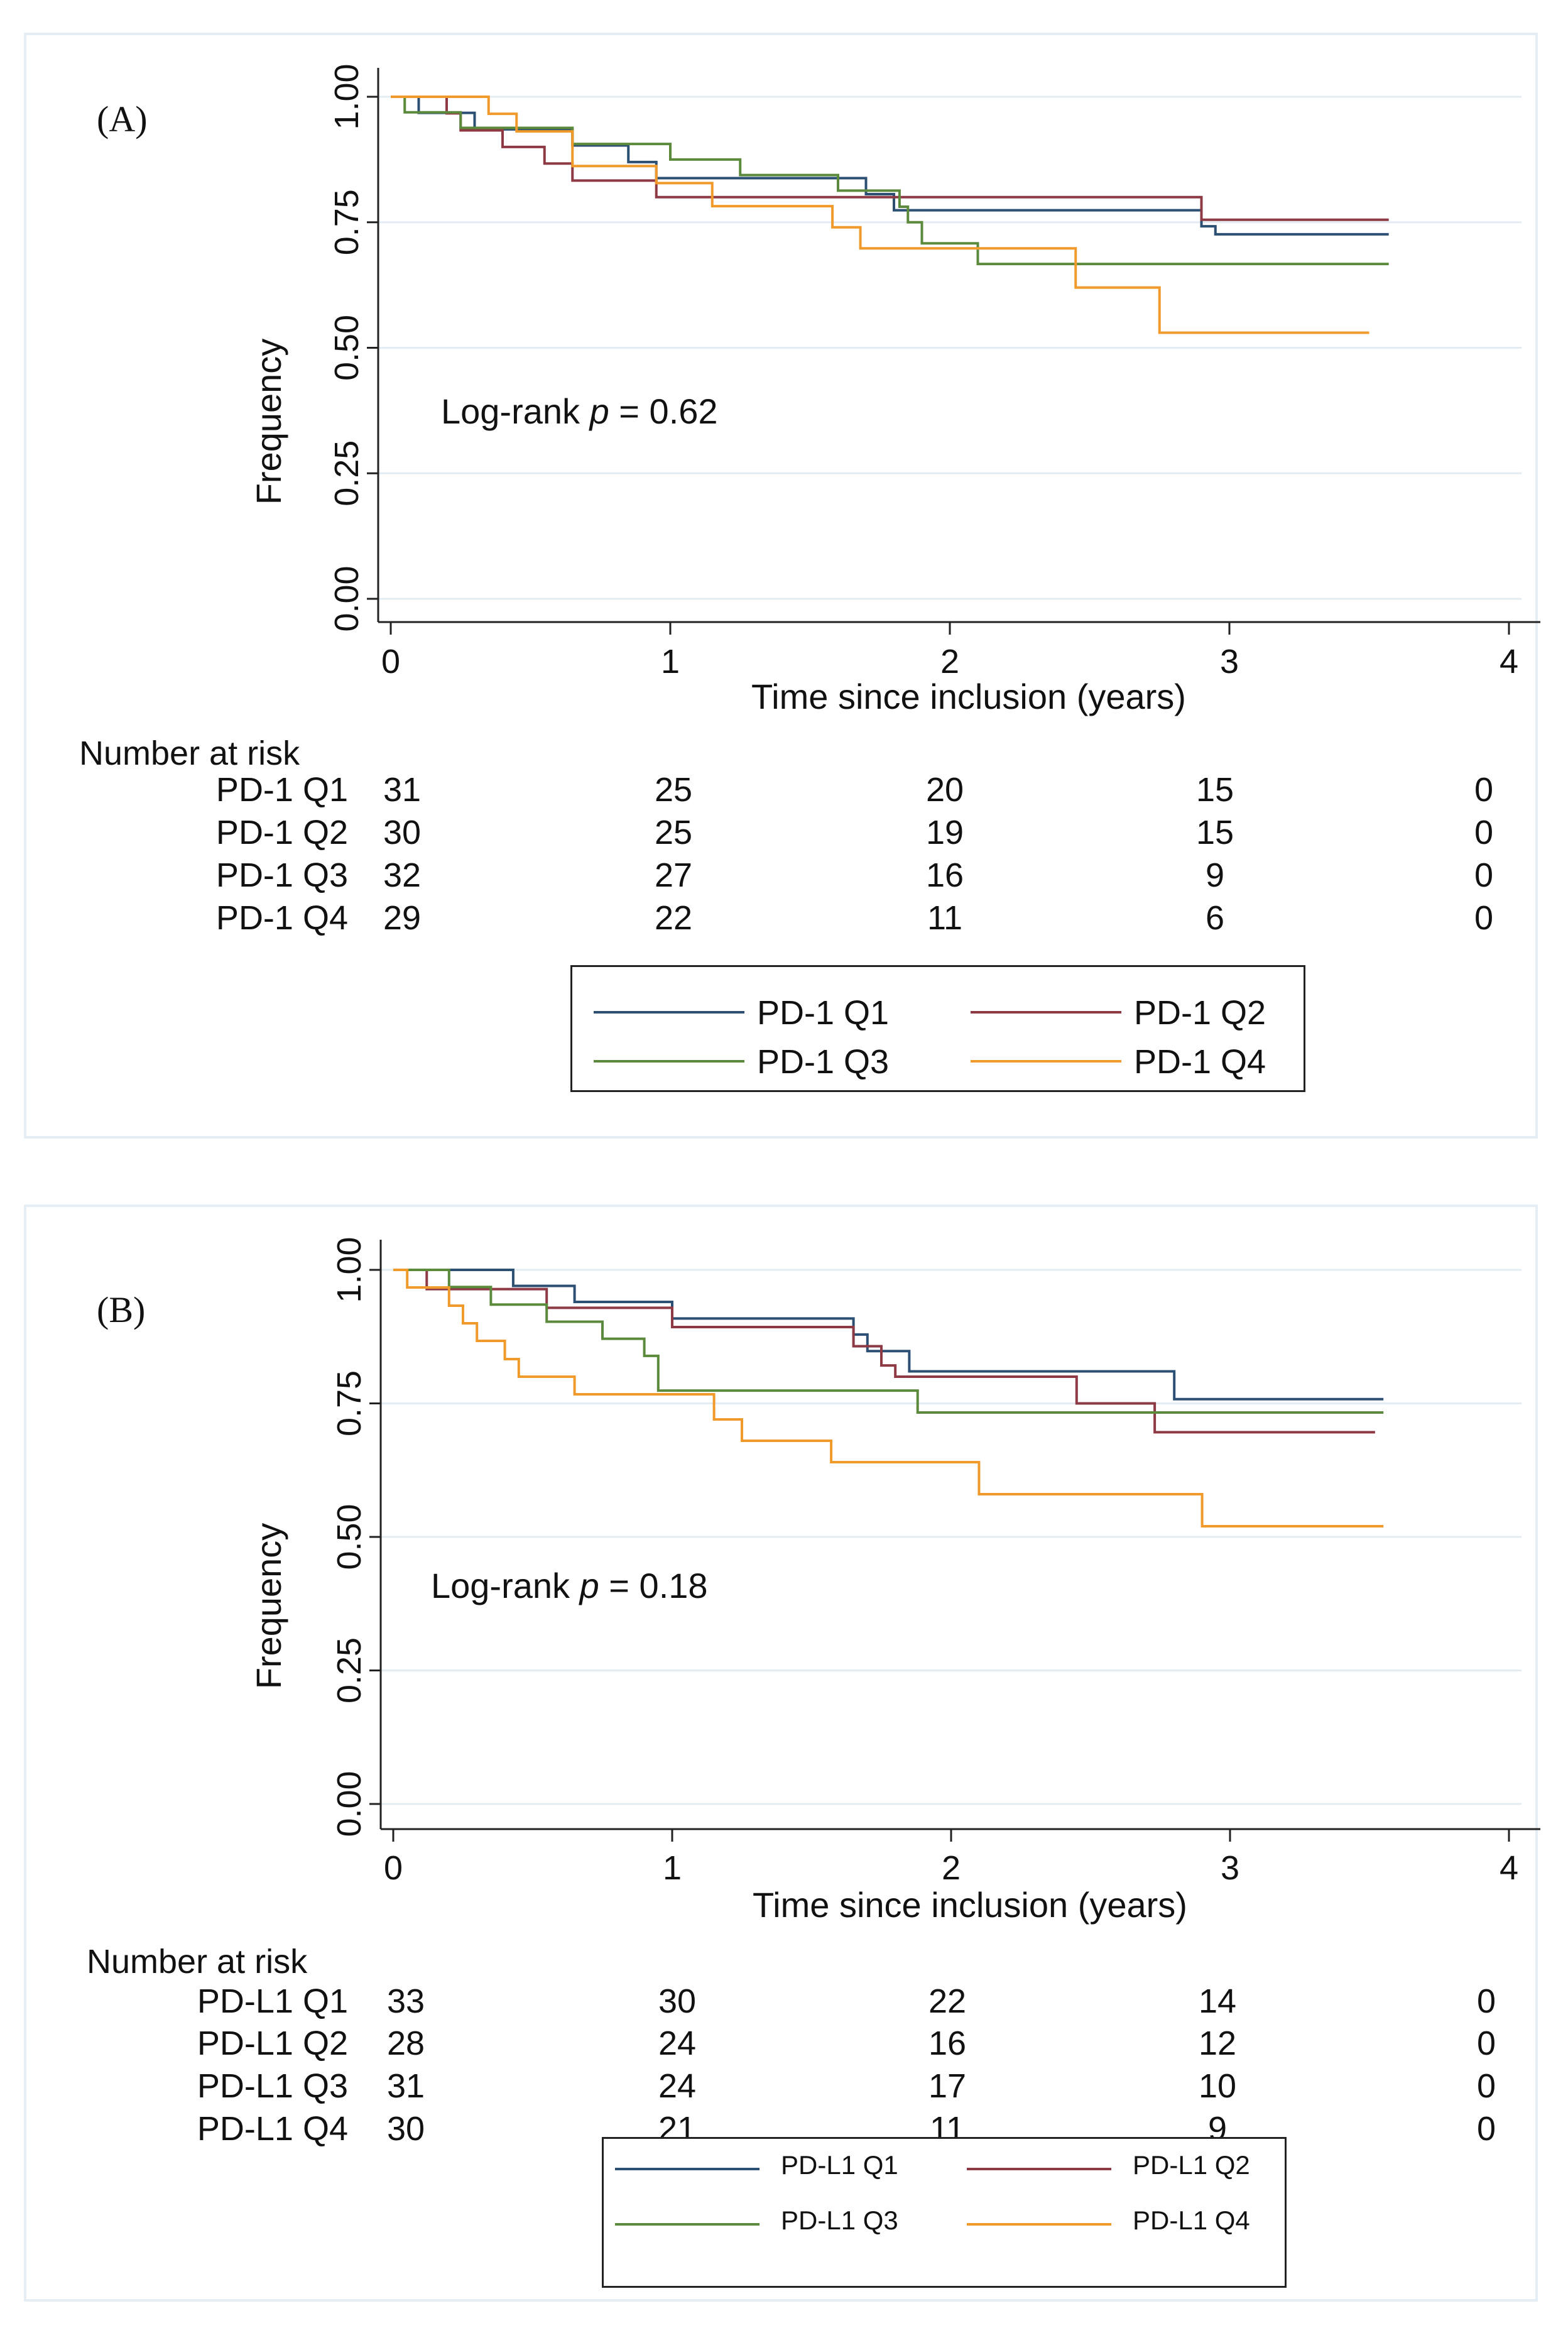 This screenshot has width=1568, height=2328. I want to click on panel-label: (B), so click(121, 1309).